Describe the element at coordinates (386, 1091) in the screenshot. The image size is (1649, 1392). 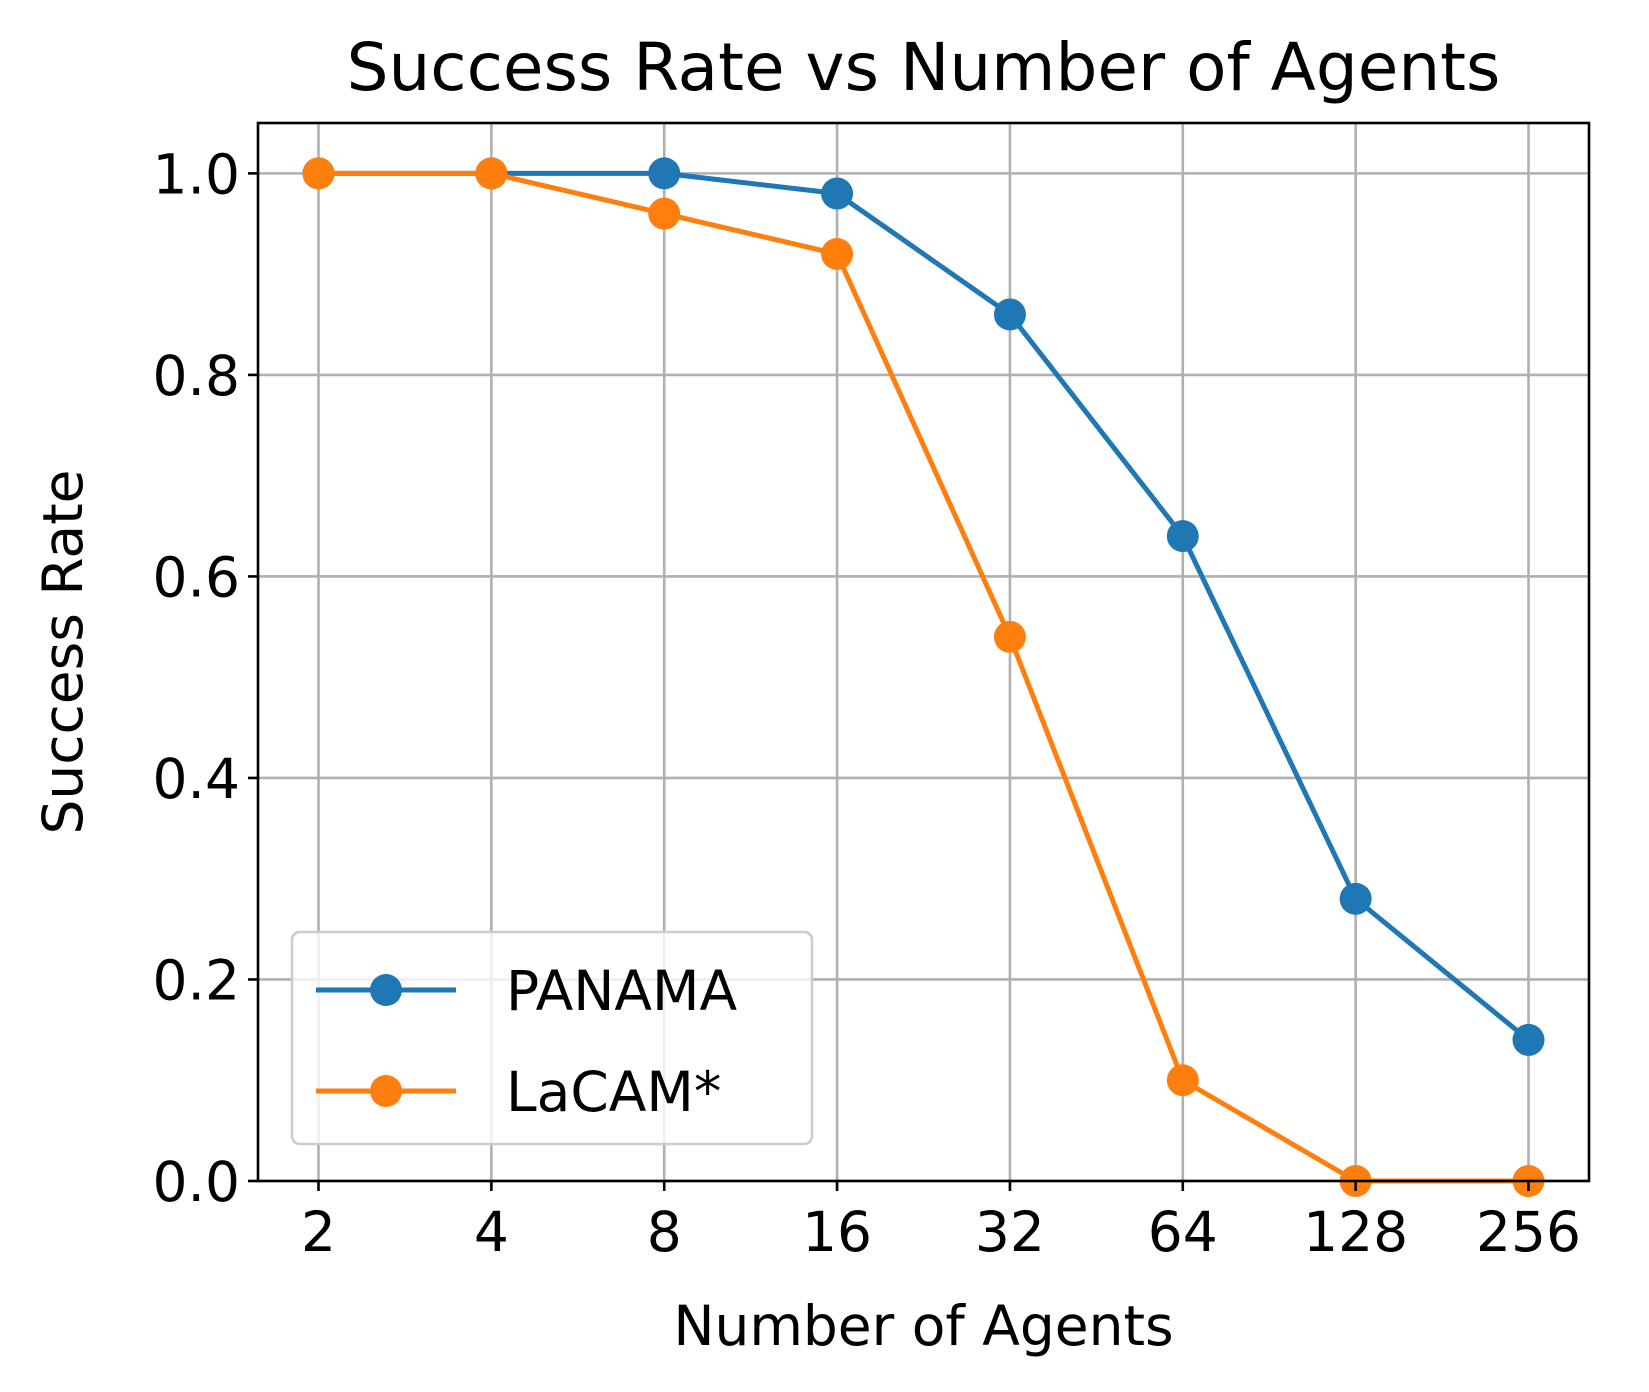
I see `legend-marker-lacam` at that location.